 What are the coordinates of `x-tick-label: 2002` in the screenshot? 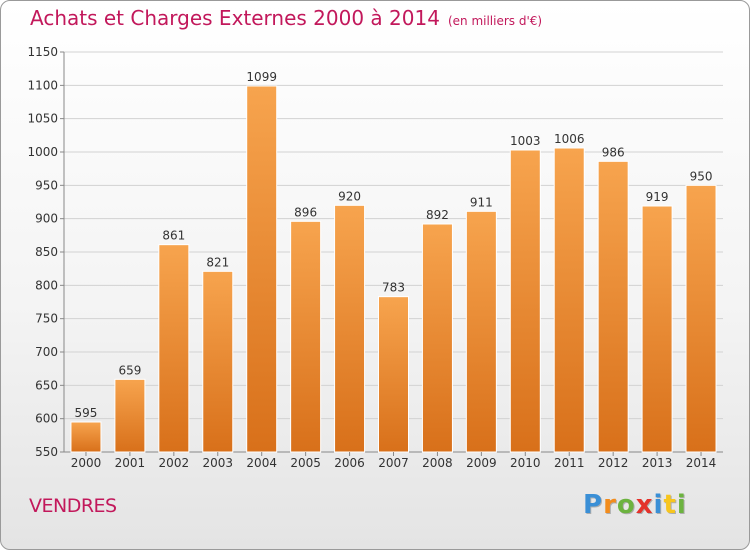 It's located at (174, 463).